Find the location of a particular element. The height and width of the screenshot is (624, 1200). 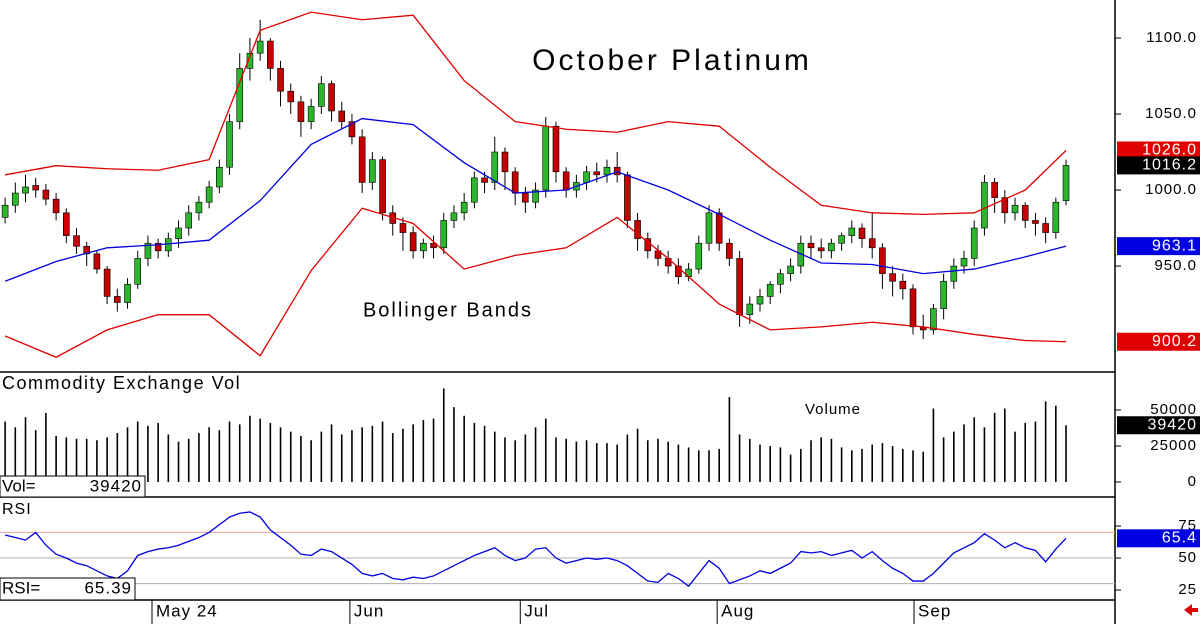

band-value: 1026.0 is located at coordinates (1169, 150).